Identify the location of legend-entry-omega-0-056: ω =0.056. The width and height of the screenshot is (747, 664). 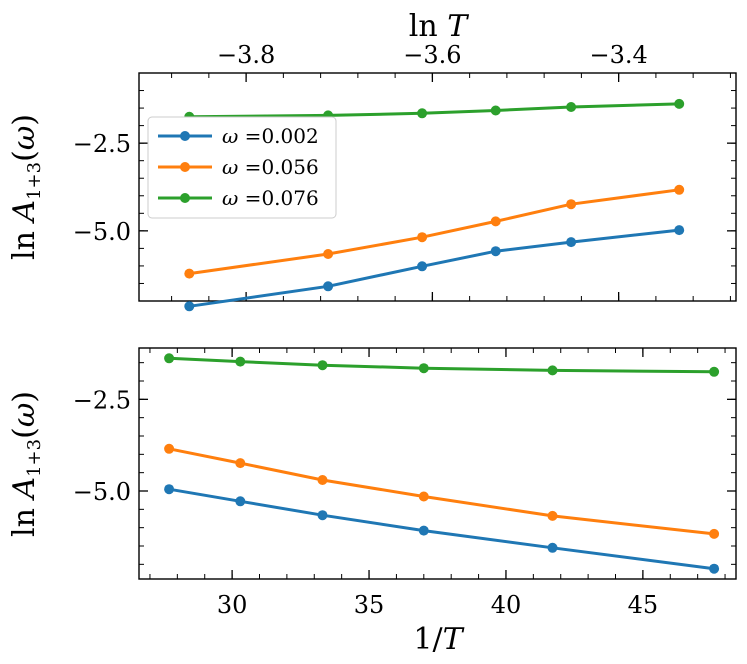
(238, 167).